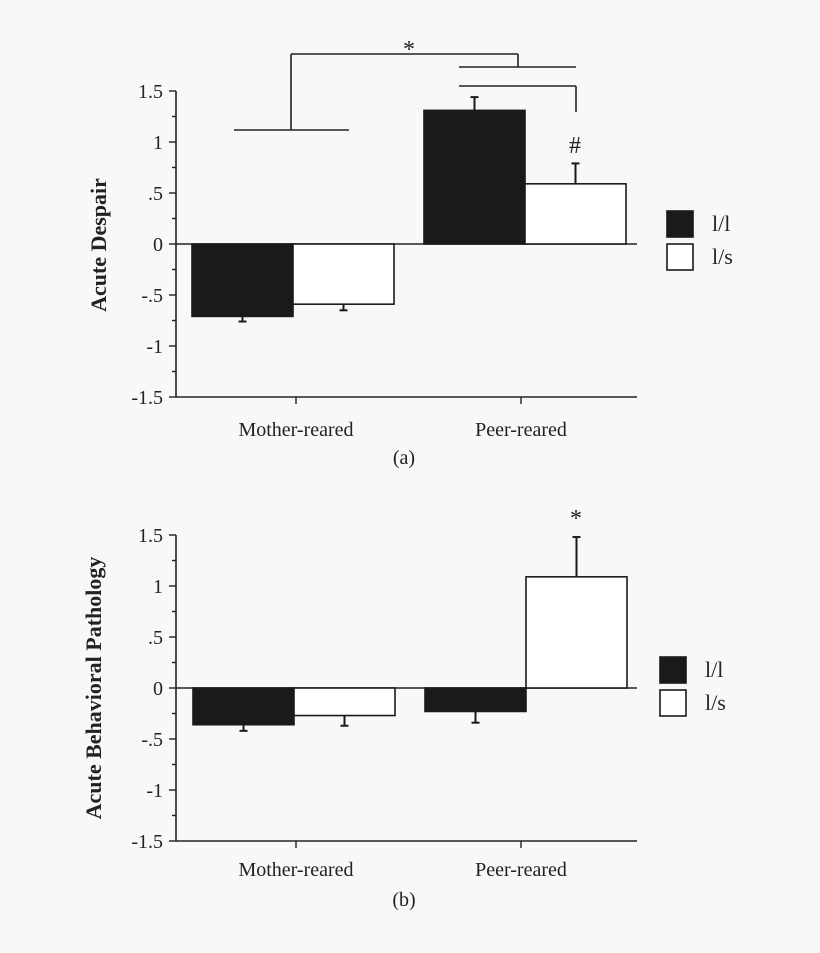  Describe the element at coordinates (403, 900) in the screenshot. I see `panel-label-b: (b)` at that location.